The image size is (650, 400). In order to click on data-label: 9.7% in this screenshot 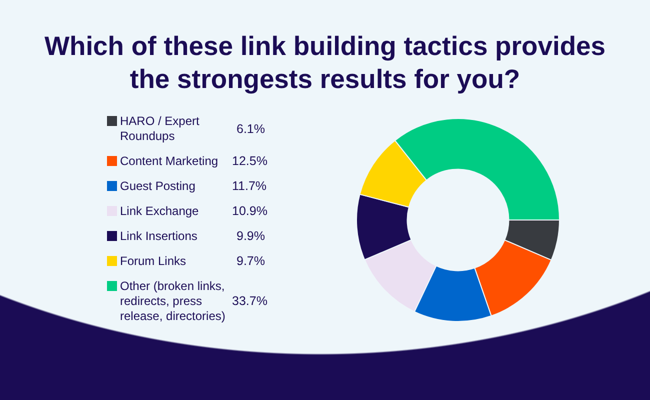, I will do `click(250, 261)`.